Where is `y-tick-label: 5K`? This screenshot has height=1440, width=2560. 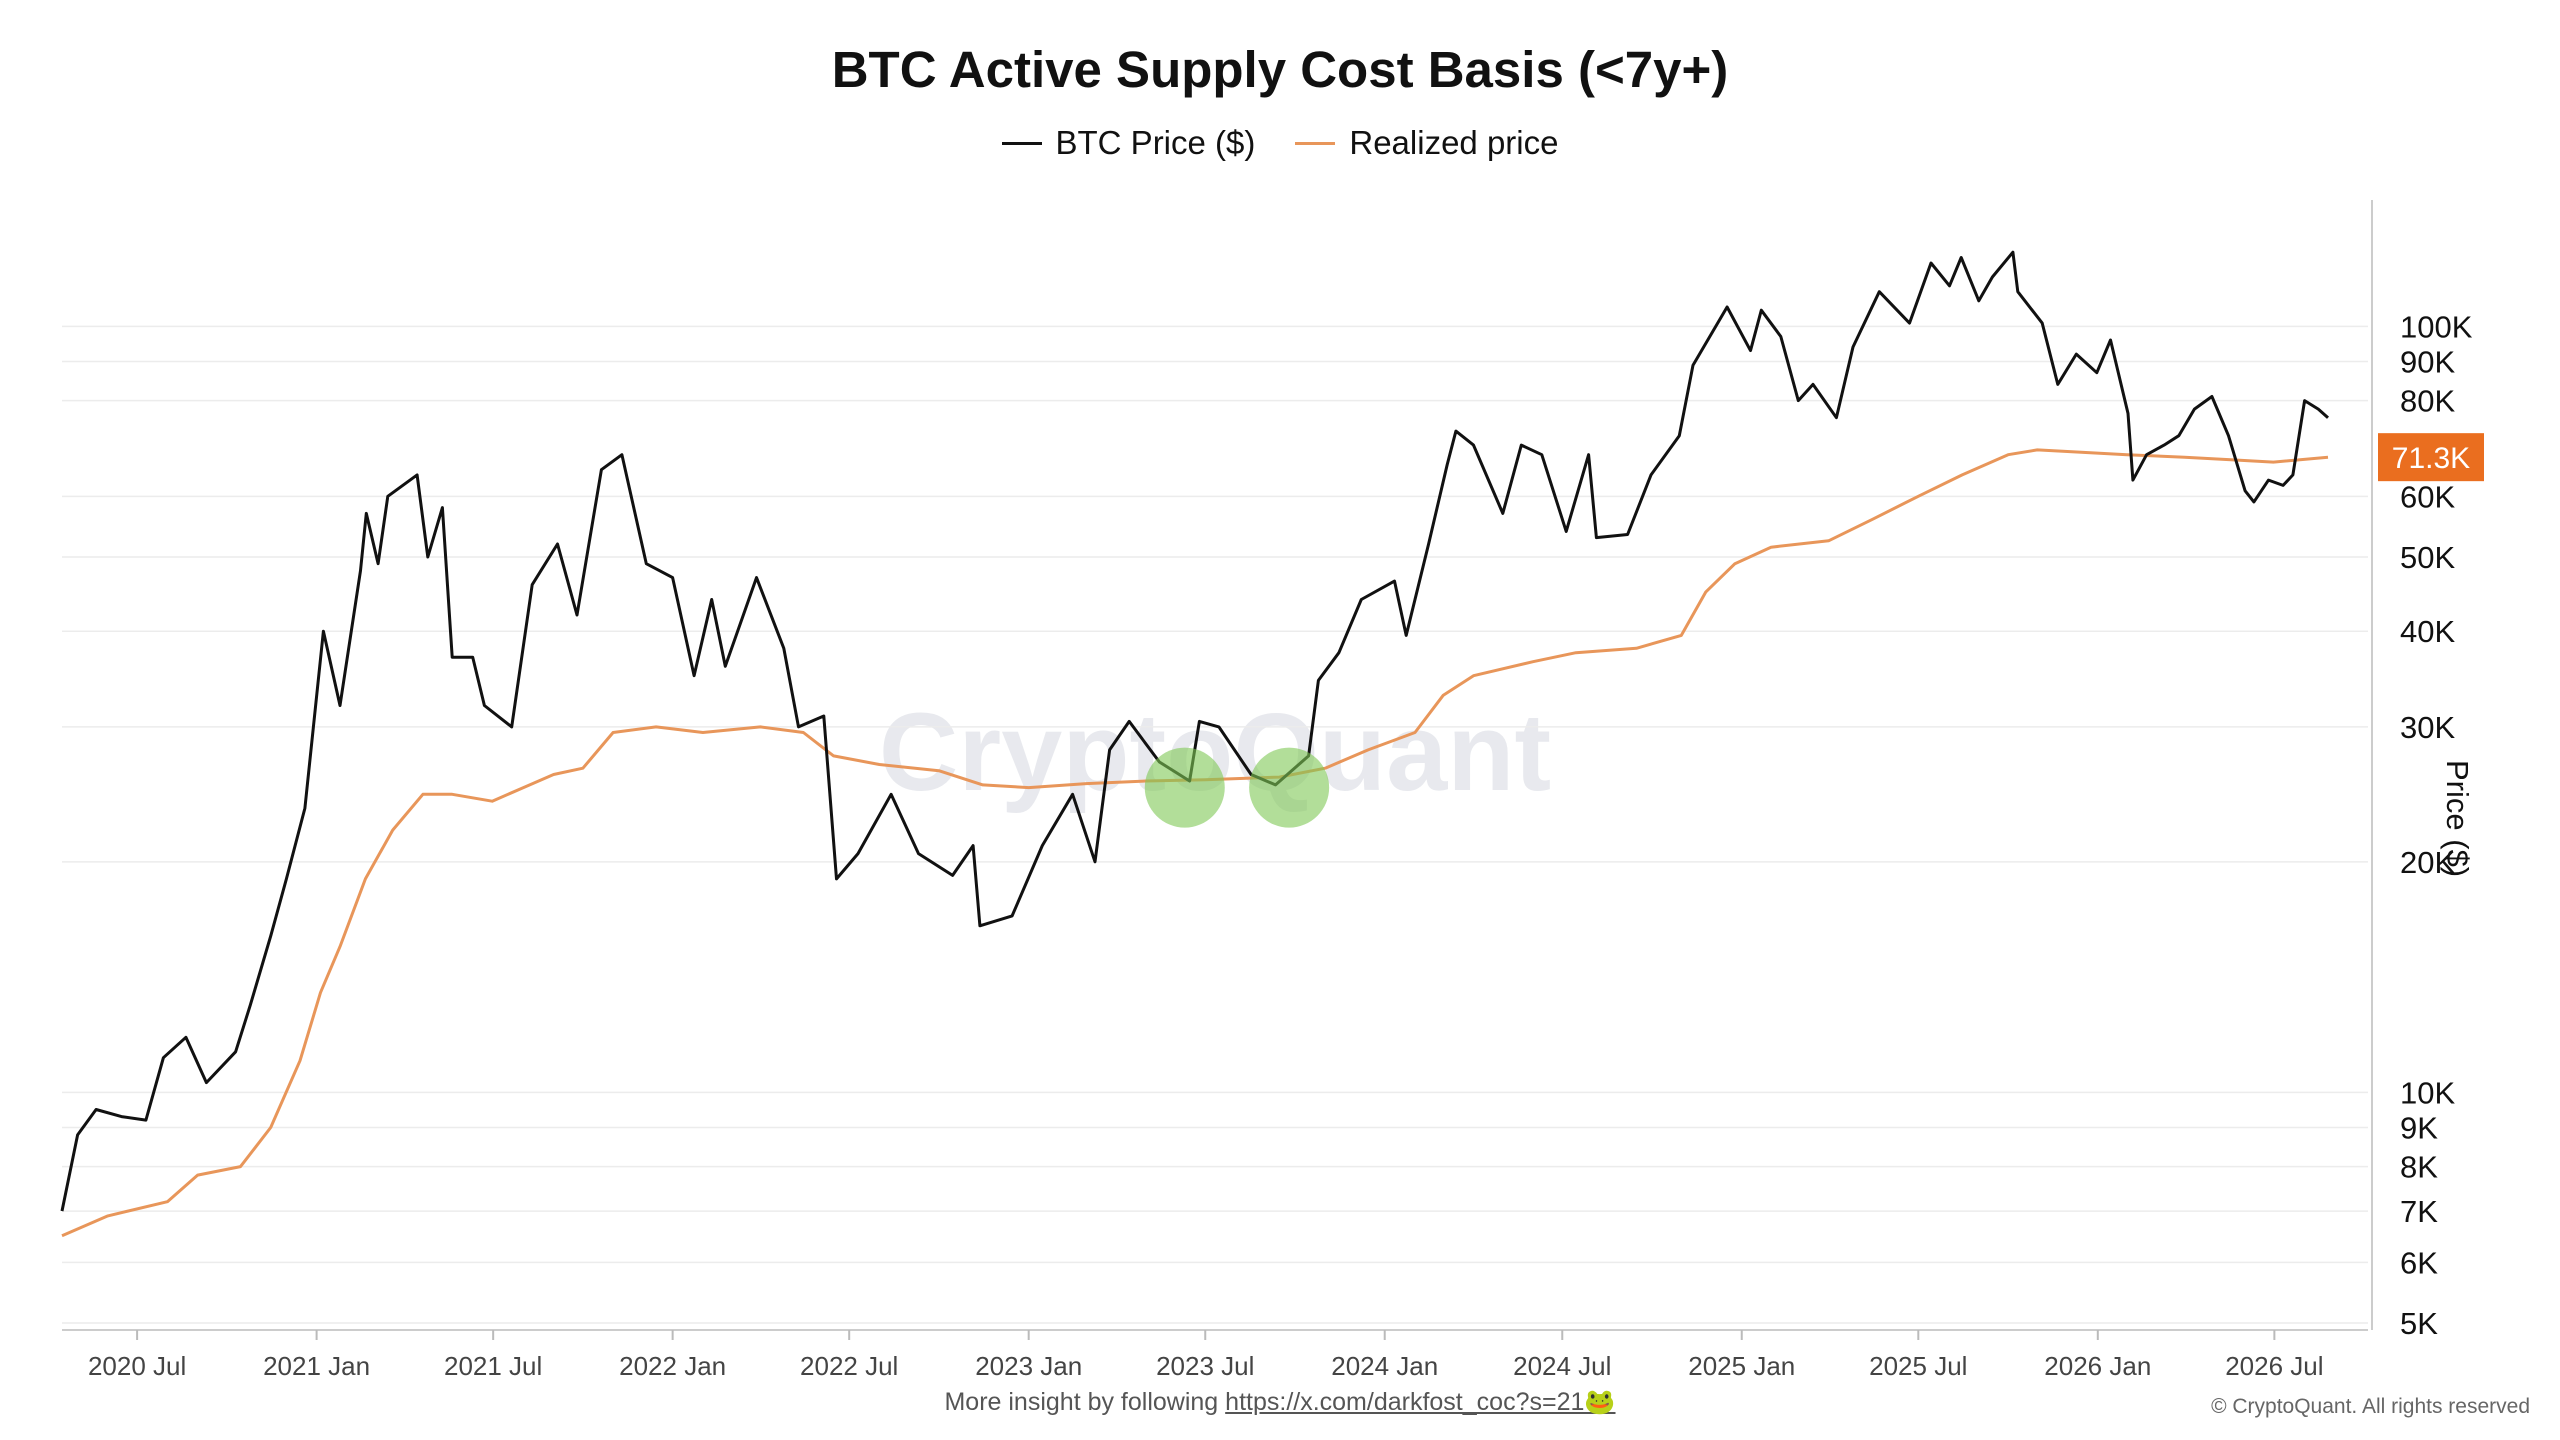
y-tick-label: 5K is located at coordinates (2419, 1323).